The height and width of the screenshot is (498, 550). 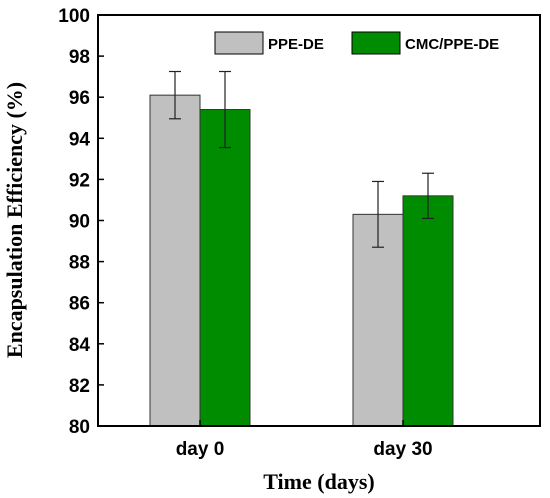 What do you see at coordinates (79, 98) in the screenshot?
I see `y-tick-label: 96` at bounding box center [79, 98].